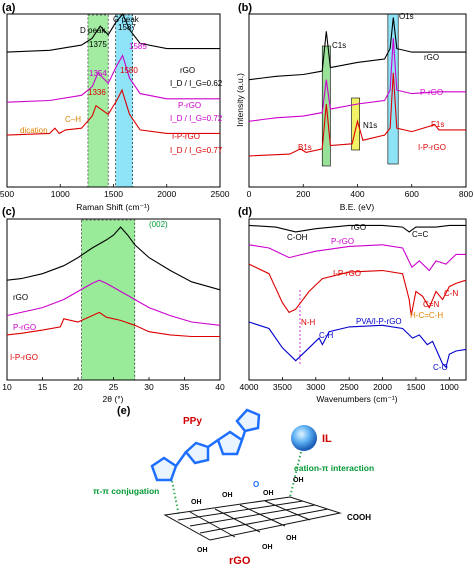 The image size is (474, 574). Describe the element at coordinates (227, 495) in the screenshot. I see `oh-top-3: OH` at that location.